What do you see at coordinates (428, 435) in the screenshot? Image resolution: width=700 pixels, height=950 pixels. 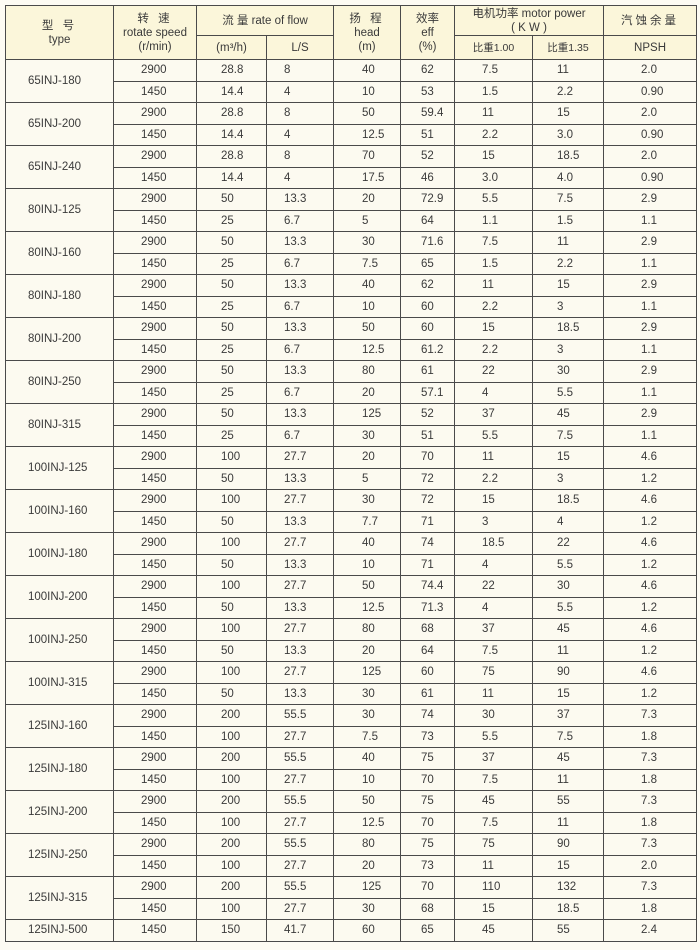 I see `cell-eff: 51` at bounding box center [428, 435].